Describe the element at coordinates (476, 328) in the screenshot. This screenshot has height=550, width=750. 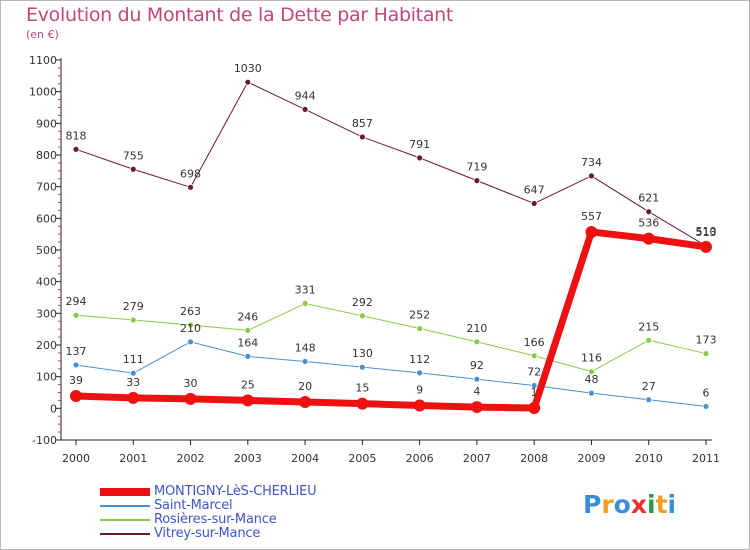
I see `data-label: 210` at that location.